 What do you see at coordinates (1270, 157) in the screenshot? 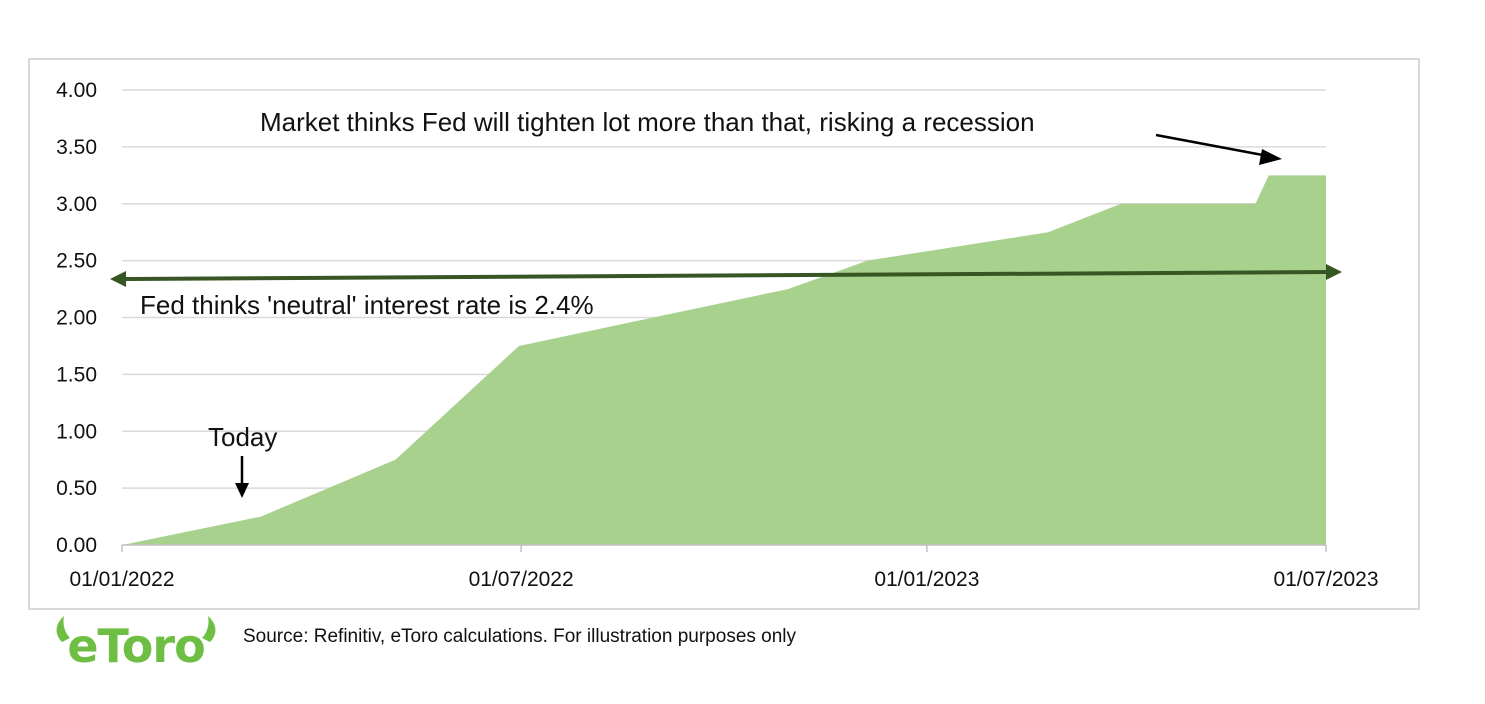
I see `annotation-market-arrowhead` at bounding box center [1270, 157].